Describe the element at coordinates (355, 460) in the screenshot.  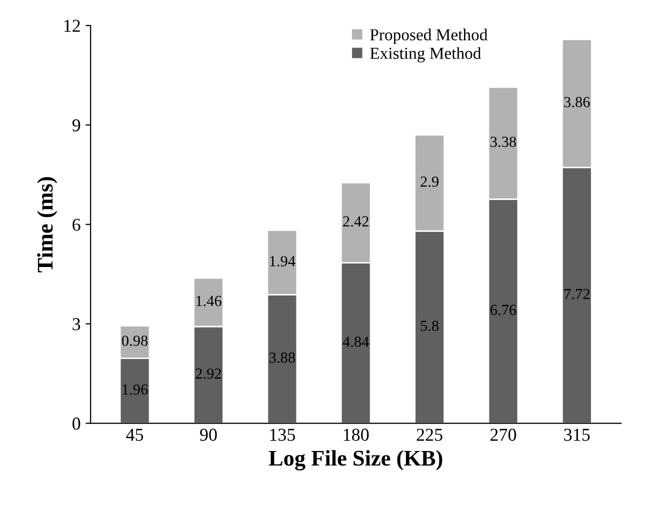
I see `x-axis-title: Log File Size (KB)` at that location.